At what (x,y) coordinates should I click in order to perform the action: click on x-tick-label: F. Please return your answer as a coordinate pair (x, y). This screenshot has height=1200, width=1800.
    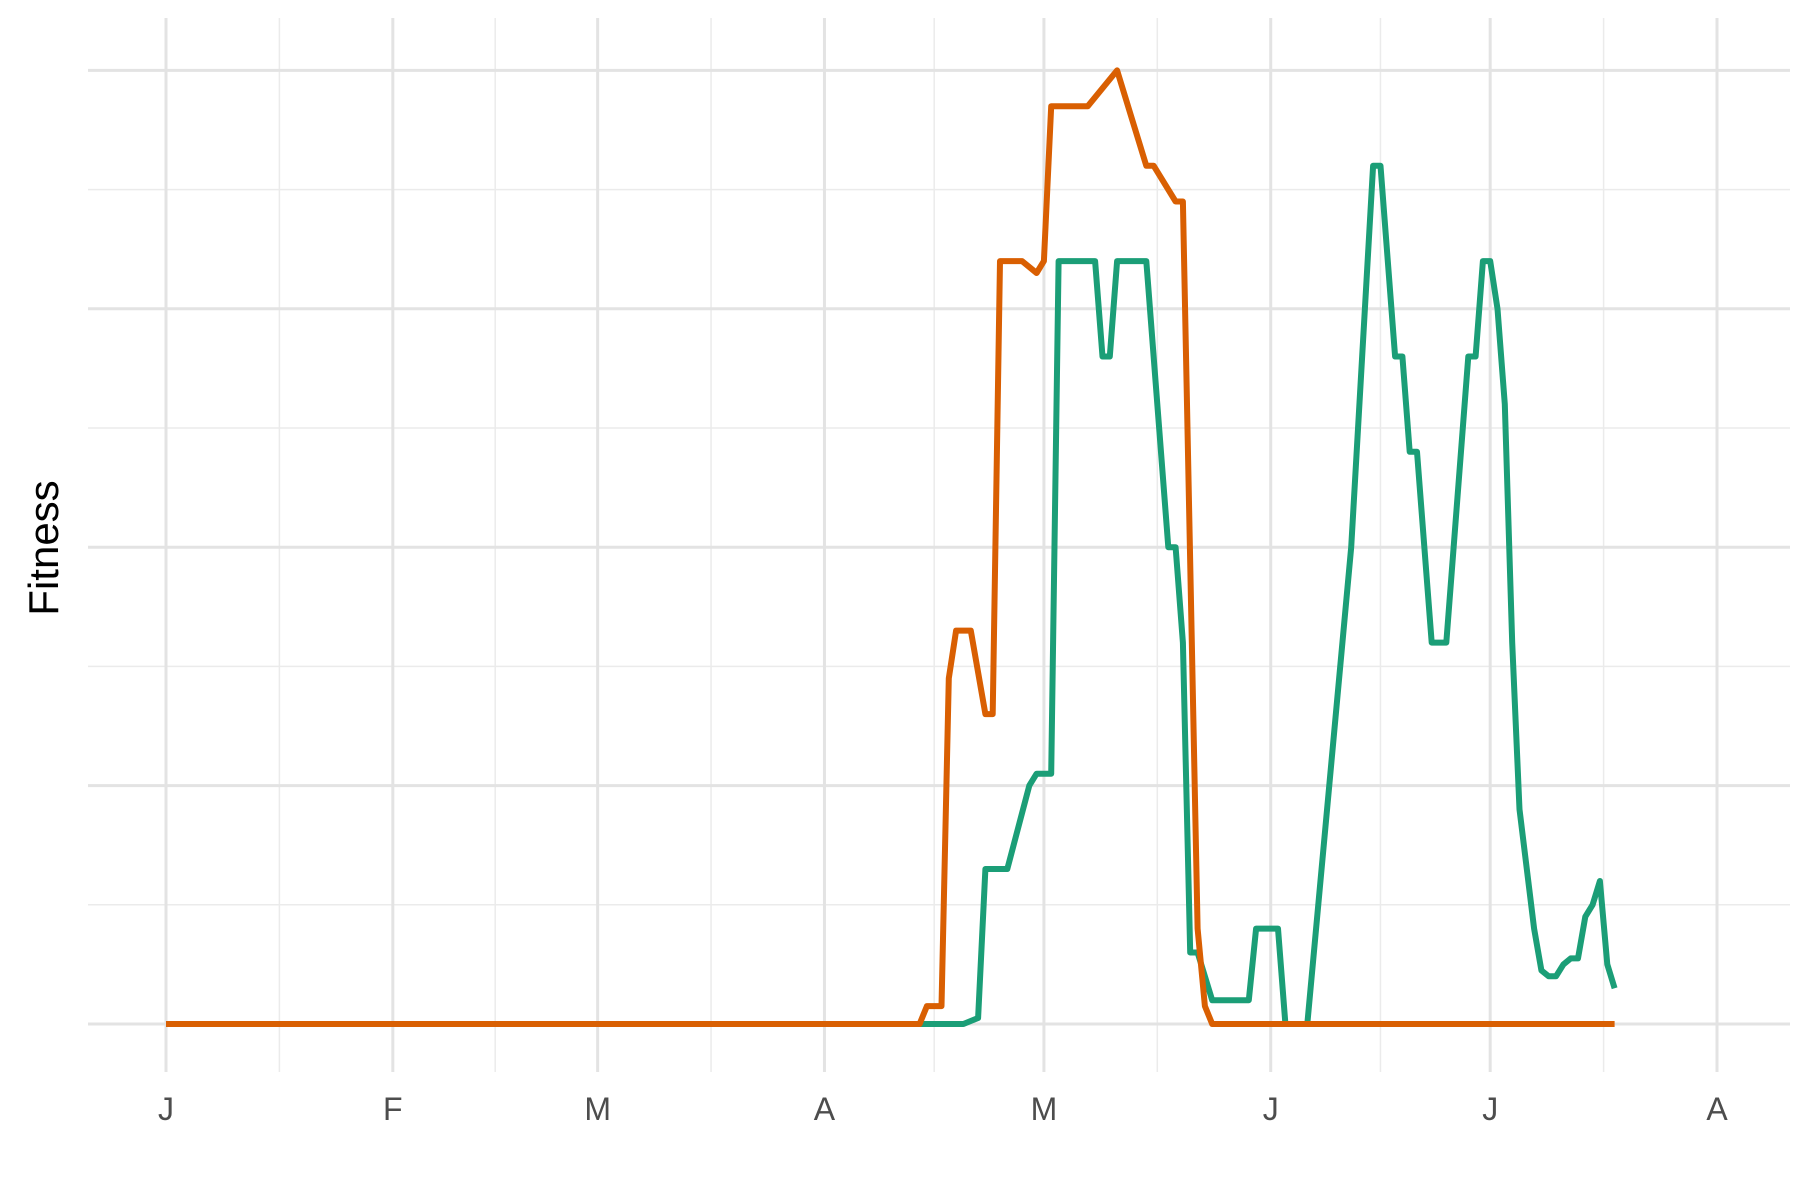
    Looking at the image, I should click on (393, 1109).